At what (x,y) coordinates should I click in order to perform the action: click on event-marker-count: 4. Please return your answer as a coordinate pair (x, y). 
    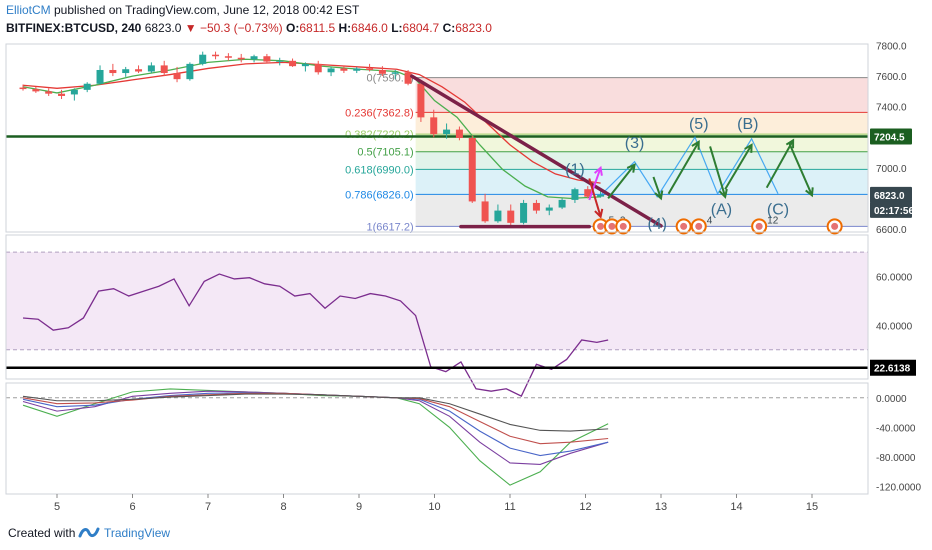
    Looking at the image, I should click on (710, 220).